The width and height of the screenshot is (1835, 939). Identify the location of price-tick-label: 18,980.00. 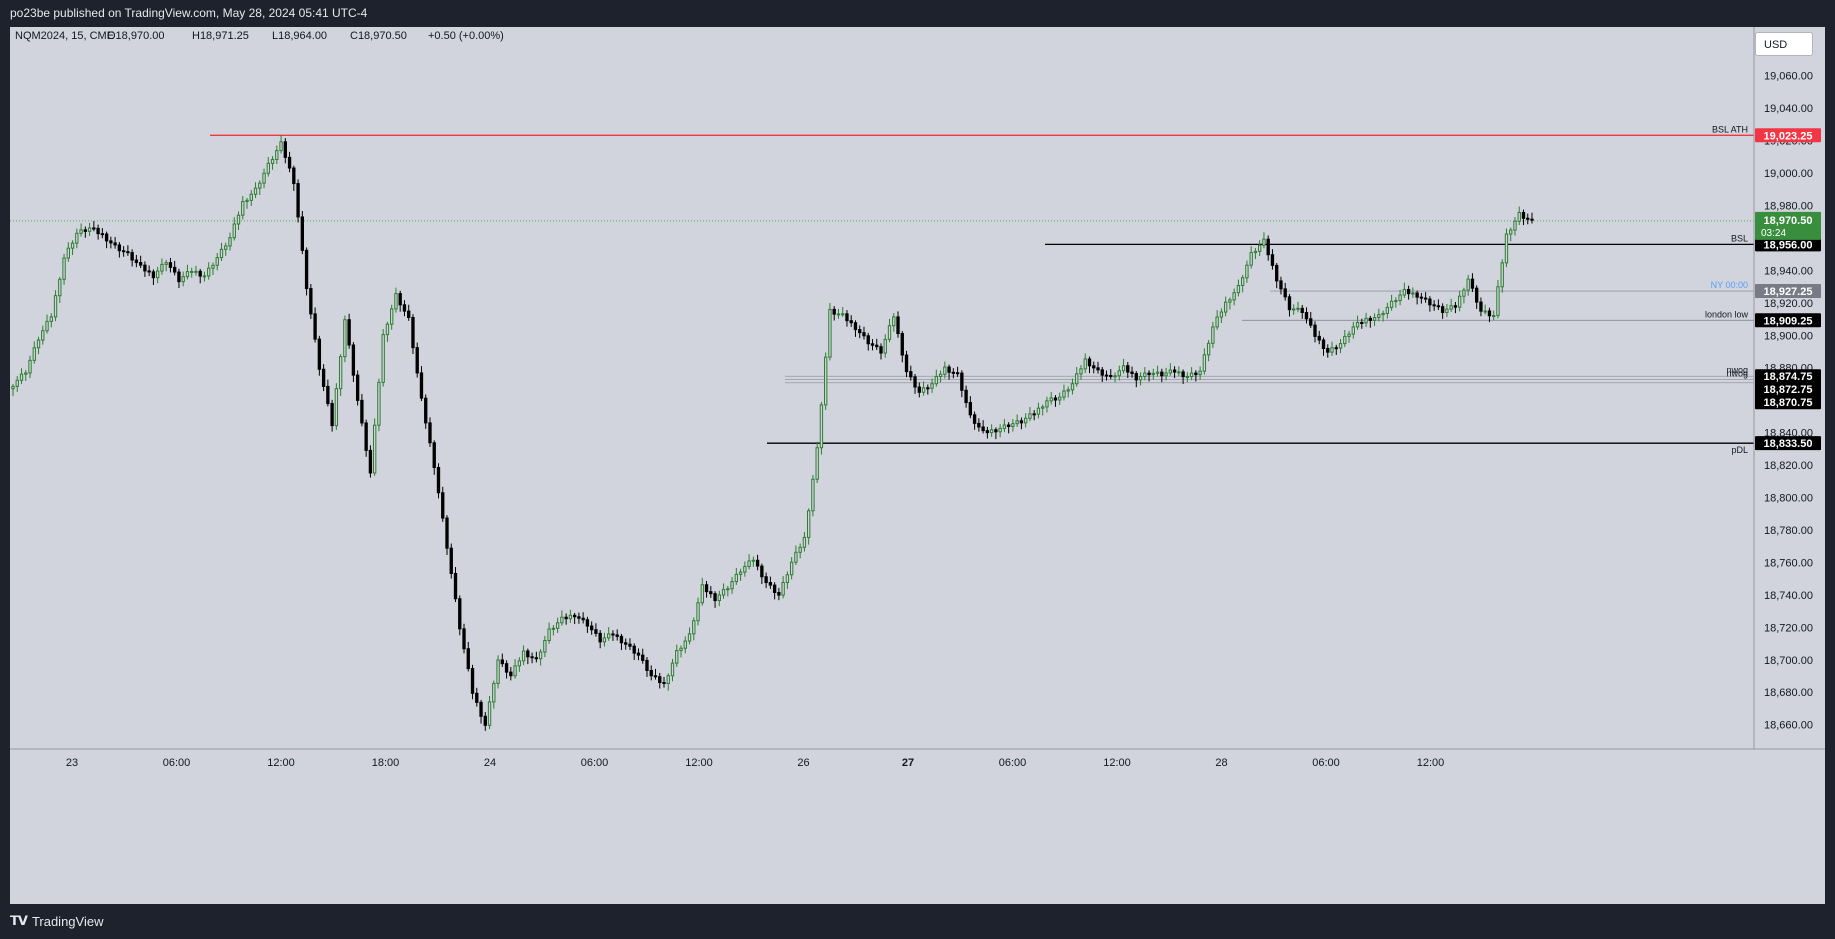
(1788, 206).